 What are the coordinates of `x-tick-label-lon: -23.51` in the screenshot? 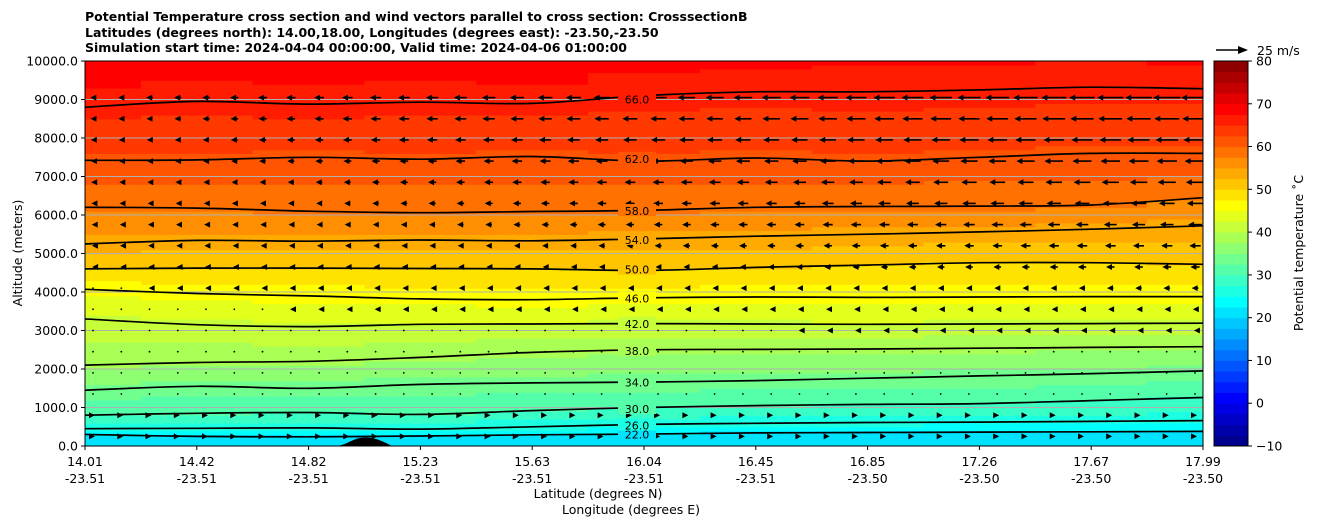 It's located at (420, 478).